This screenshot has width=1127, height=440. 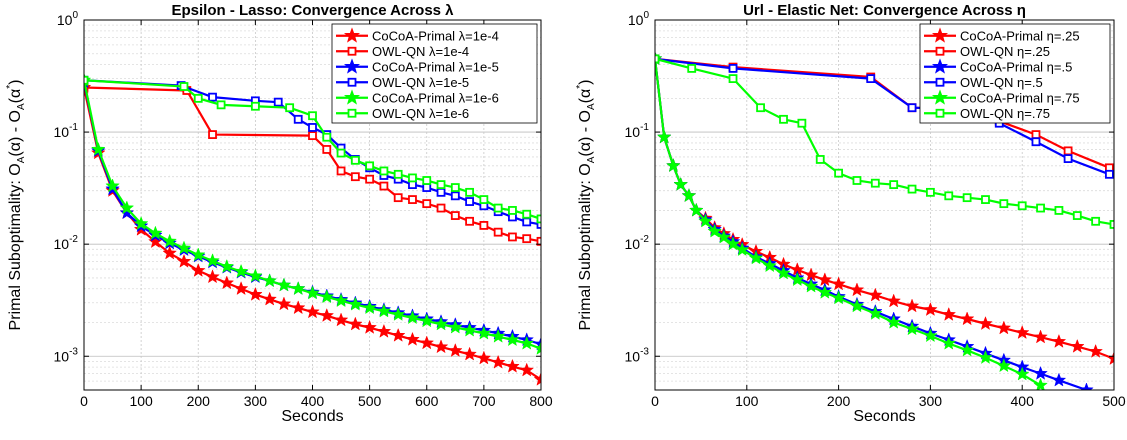 What do you see at coordinates (586, 205) in the screenshot?
I see `y-axis-label: Primal Suboptimality: OA(α) - OA(α*)` at bounding box center [586, 205].